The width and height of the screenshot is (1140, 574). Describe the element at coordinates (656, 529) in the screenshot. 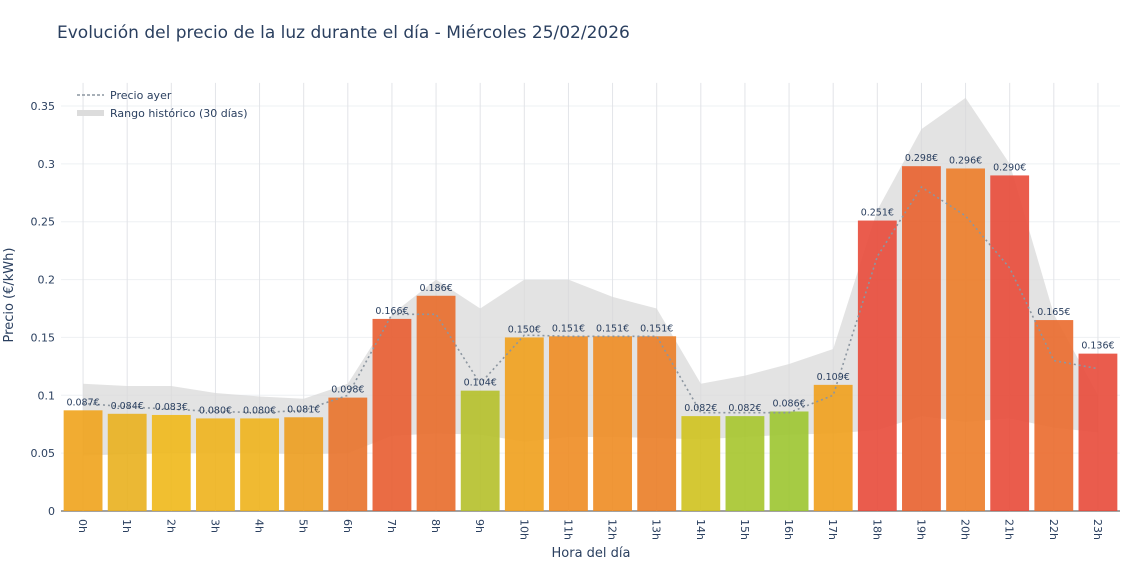

I see `x-tick-label: 13h` at that location.